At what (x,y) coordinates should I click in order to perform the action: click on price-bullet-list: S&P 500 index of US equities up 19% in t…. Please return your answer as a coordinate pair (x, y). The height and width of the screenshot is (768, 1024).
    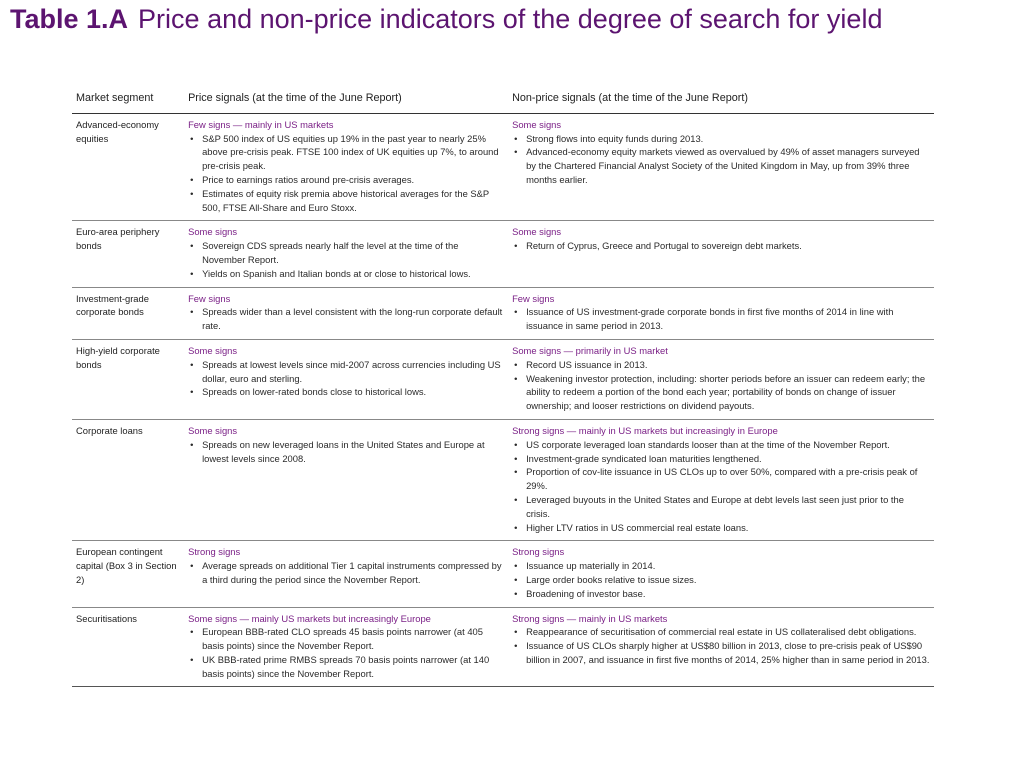
    Looking at the image, I should click on (346, 173).